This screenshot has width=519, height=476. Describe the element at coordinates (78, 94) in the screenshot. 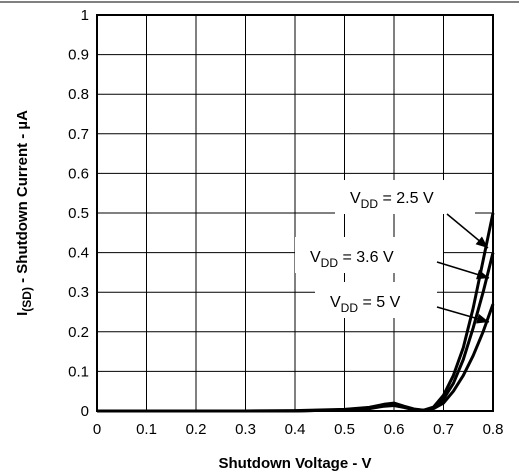

I see `y-tick-label: 0.8` at that location.